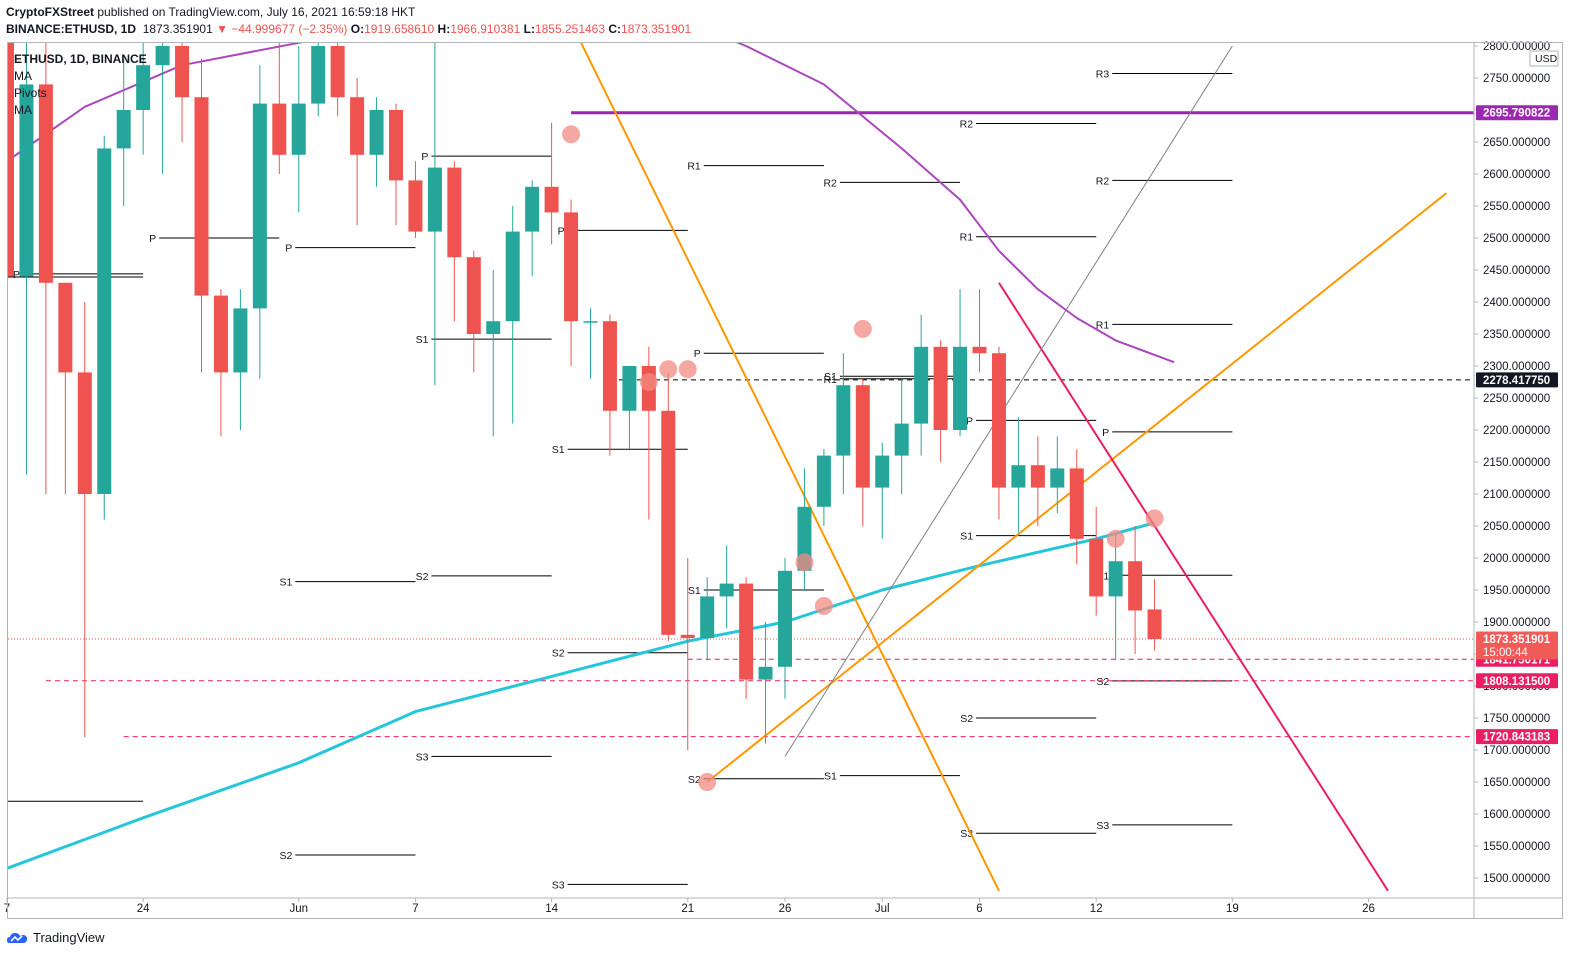  What do you see at coordinates (1096, 909) in the screenshot?
I see `time-tick-label: 12` at bounding box center [1096, 909].